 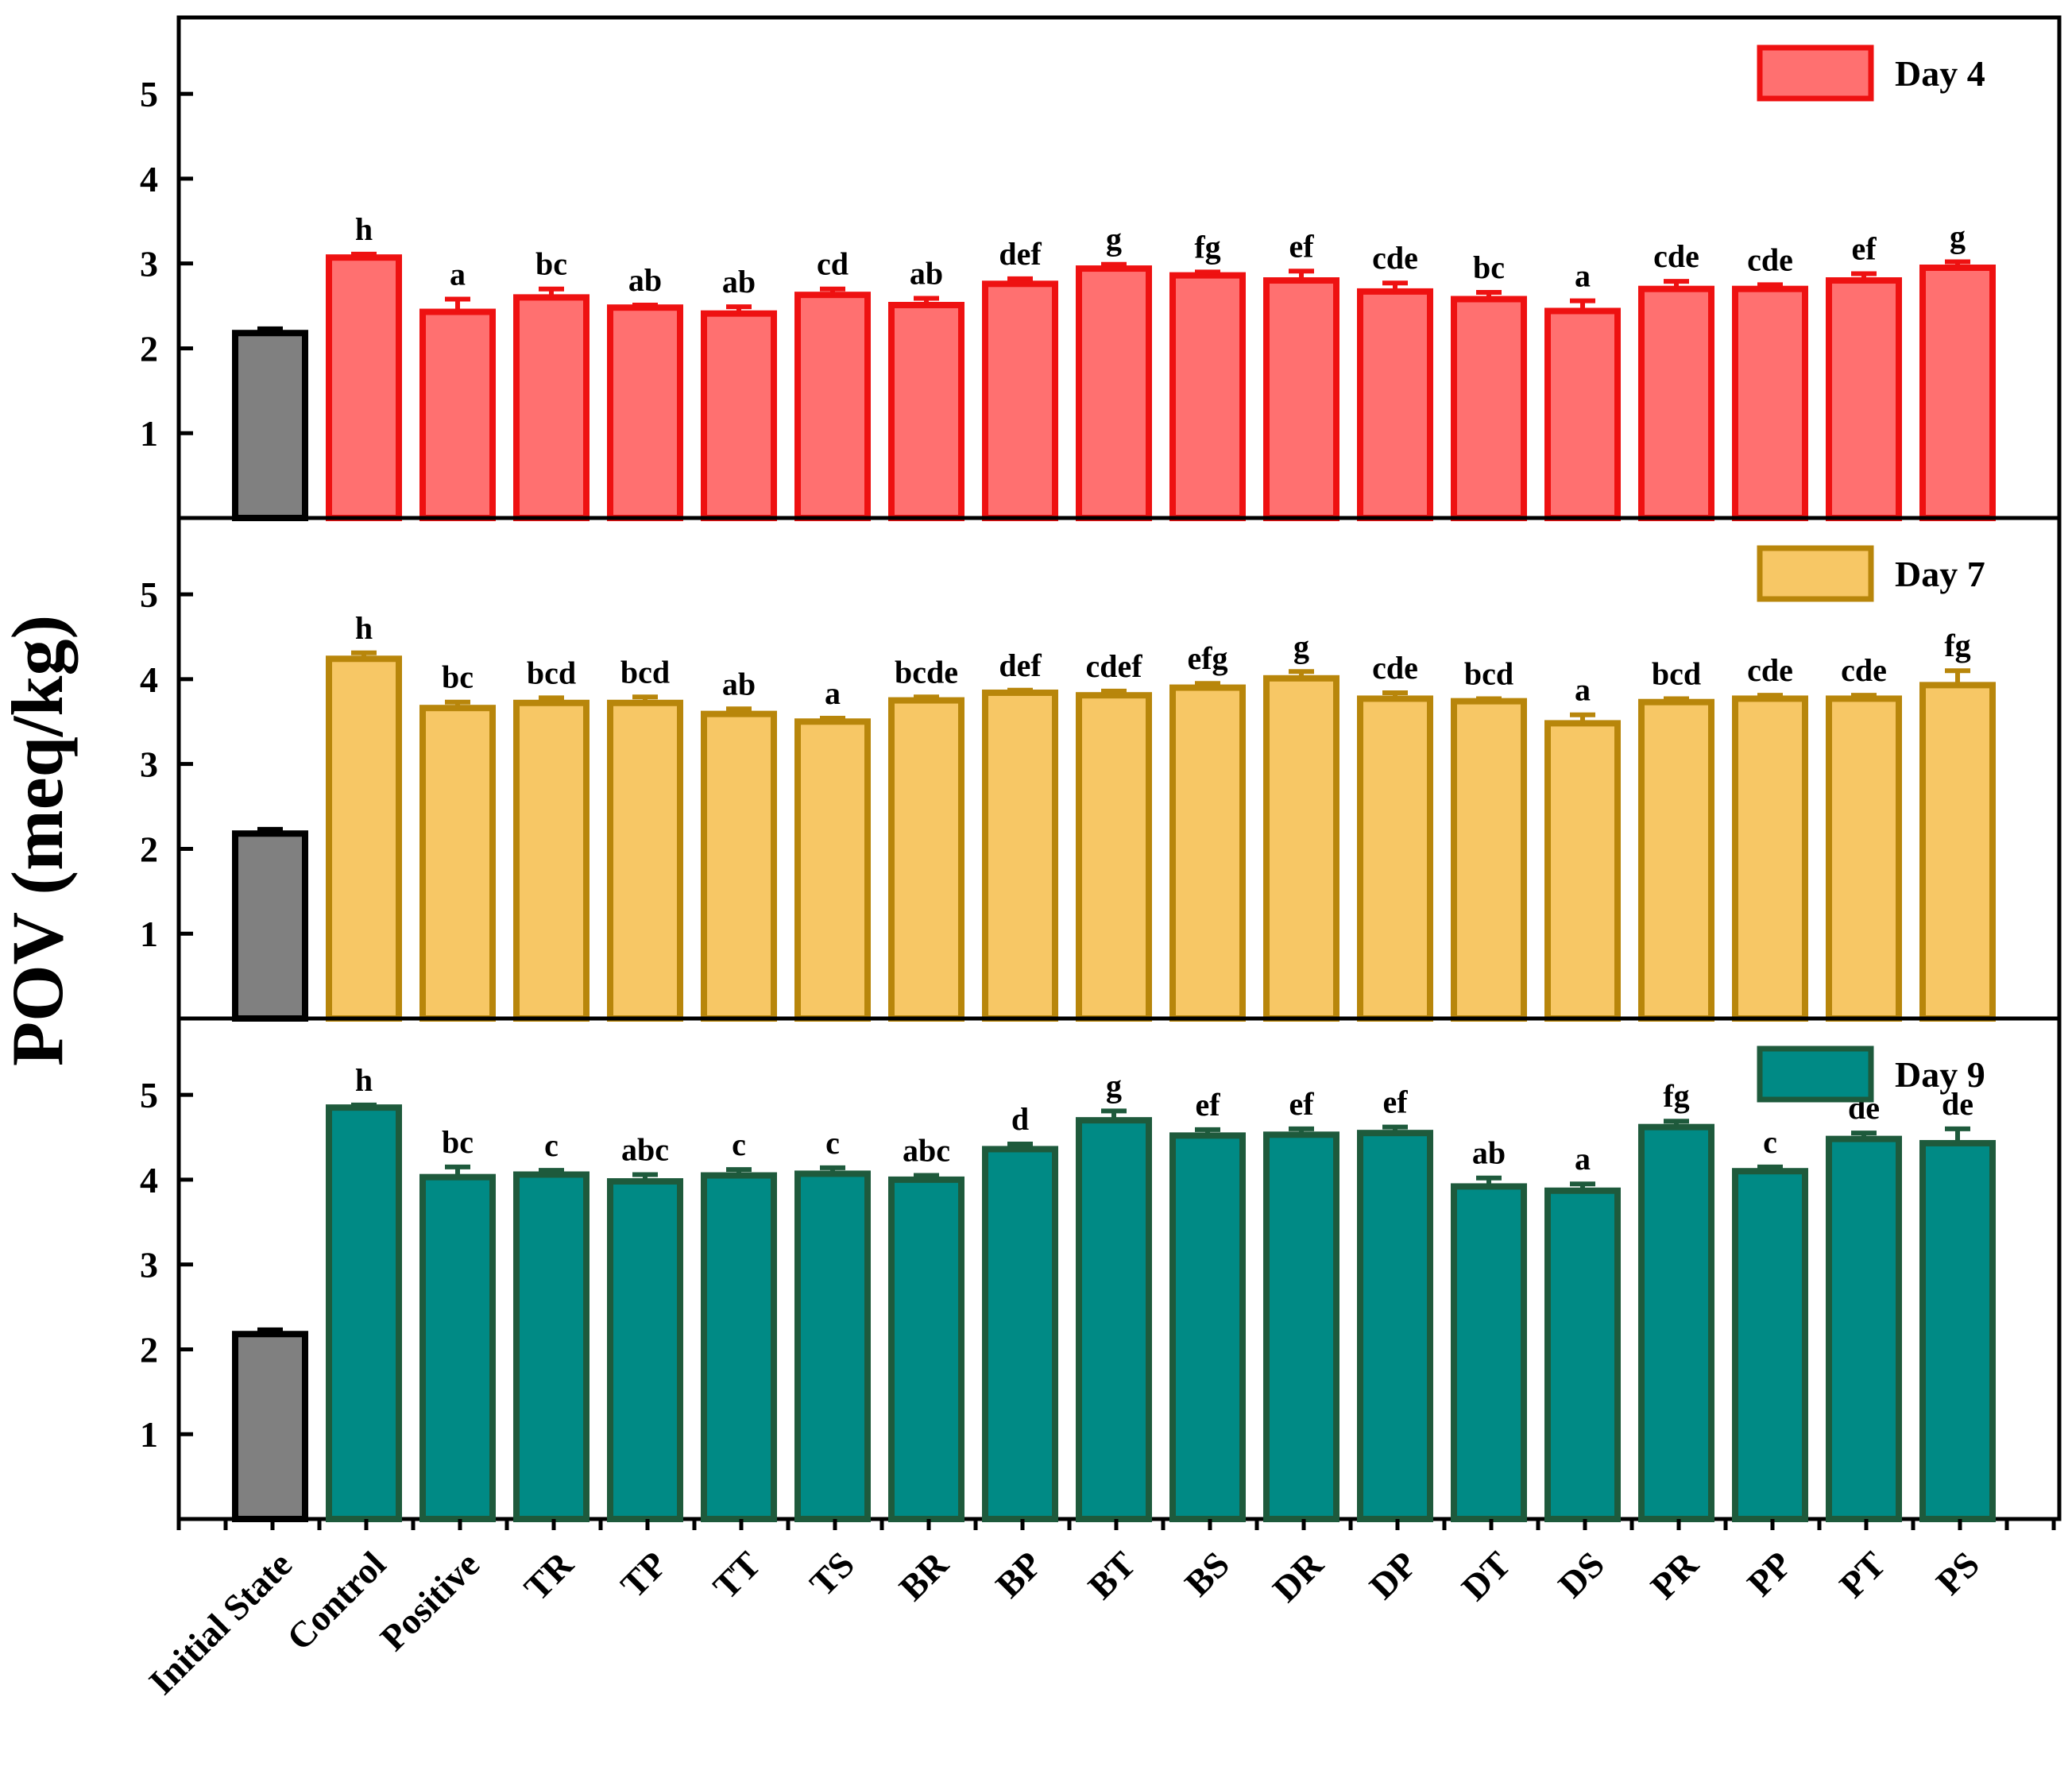 What do you see at coordinates (458, 1142) in the screenshot?
I see `panel-3-significance-label: bc` at bounding box center [458, 1142].